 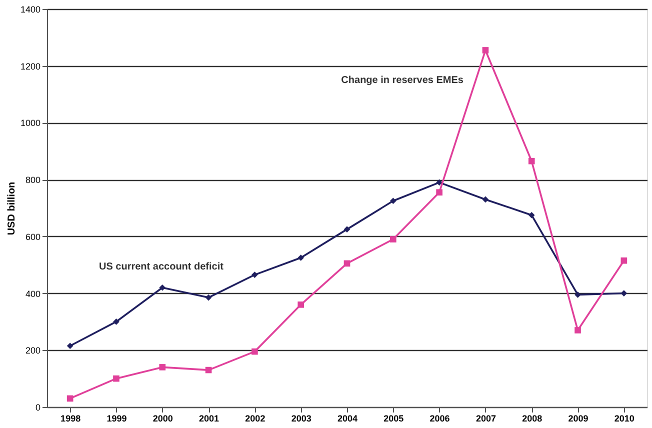 I want to click on x-tick-label: 2003, so click(x=301, y=419).